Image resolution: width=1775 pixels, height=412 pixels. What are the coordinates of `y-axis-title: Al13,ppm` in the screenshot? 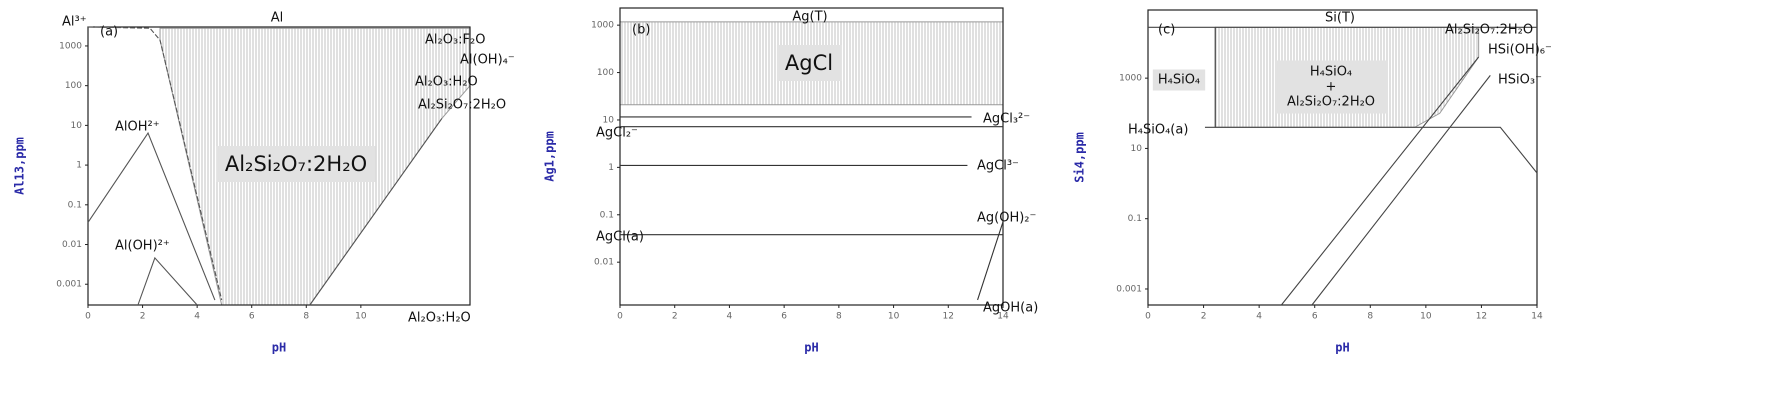 It's located at (20, 166).